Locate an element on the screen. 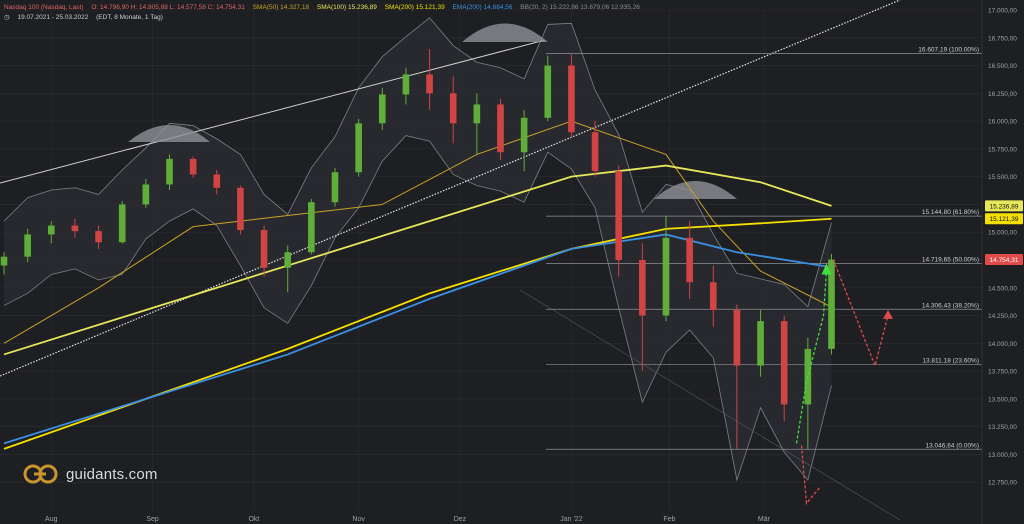 This screenshot has height=524, width=1024. bb-legend: BB(20, 2) 15.222,86 13.679,06 12.935,26 is located at coordinates (580, 7).